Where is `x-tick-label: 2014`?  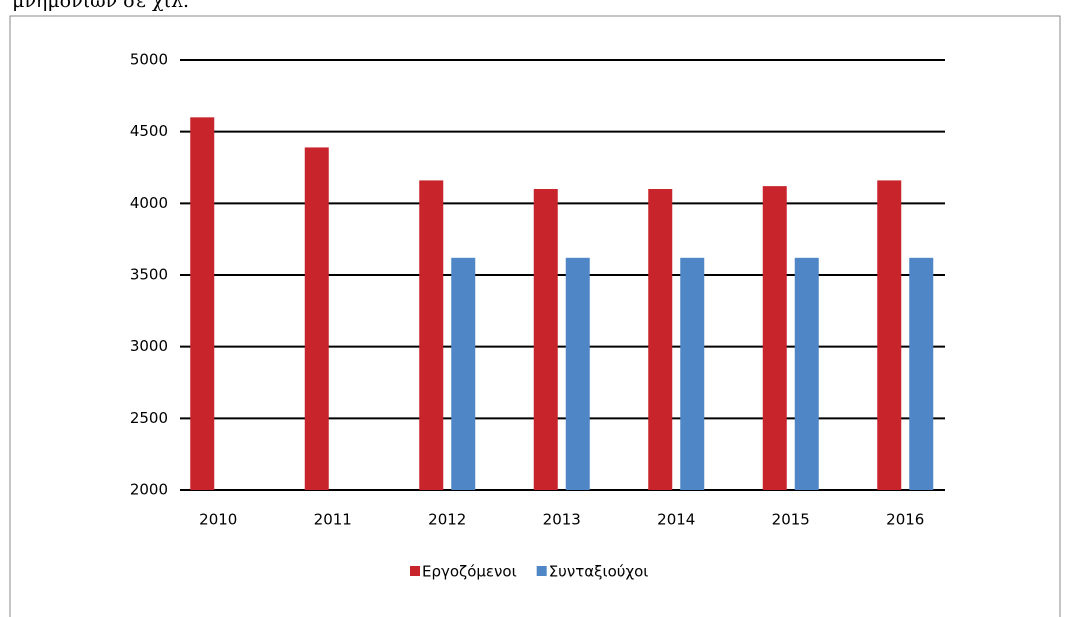 x-tick-label: 2014 is located at coordinates (676, 520).